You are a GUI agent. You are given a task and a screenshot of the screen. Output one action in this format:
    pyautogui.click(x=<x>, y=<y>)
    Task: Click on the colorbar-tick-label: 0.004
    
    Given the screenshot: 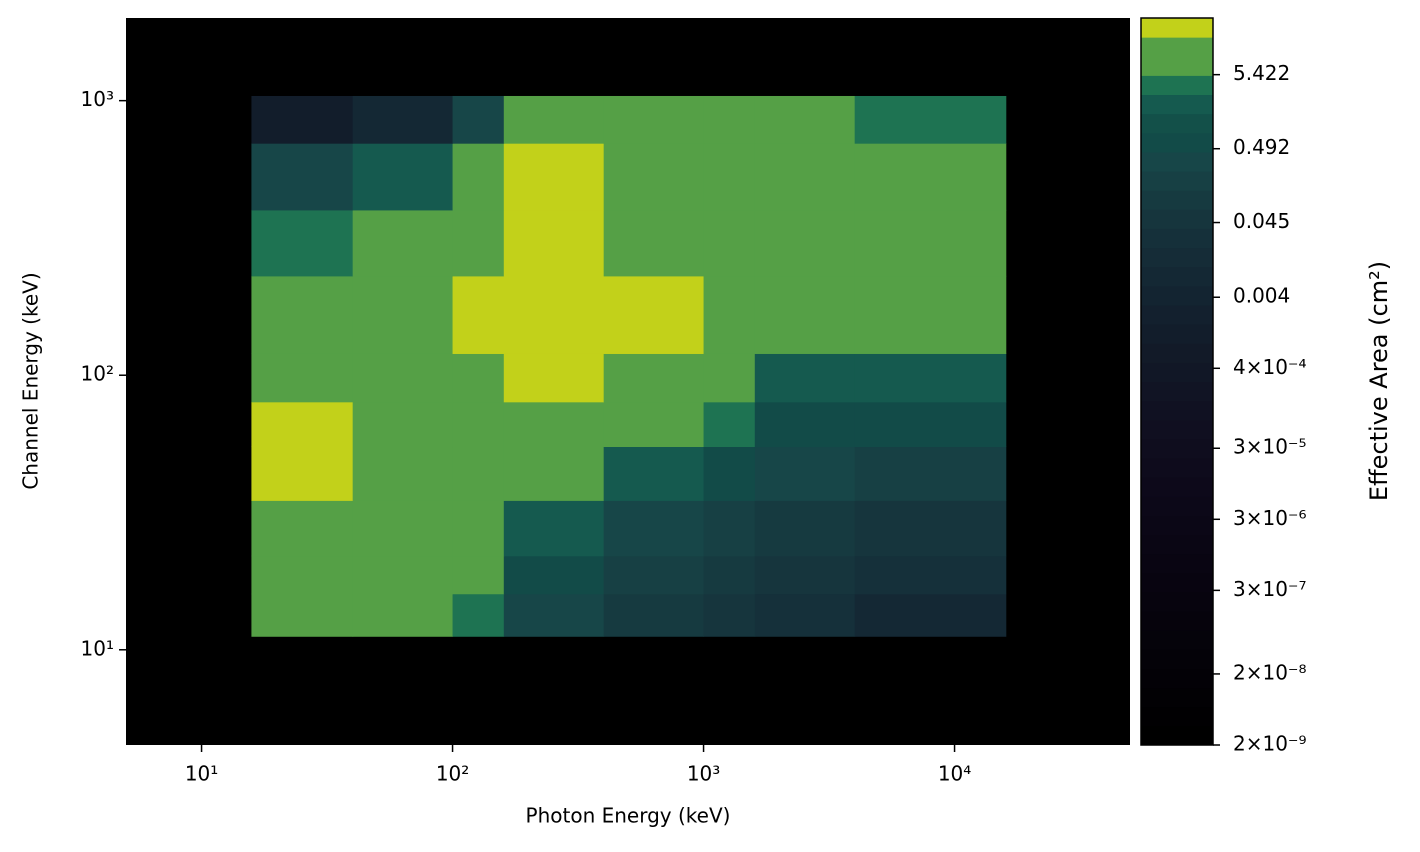 What is the action you would take?
    pyautogui.click(x=1261, y=296)
    